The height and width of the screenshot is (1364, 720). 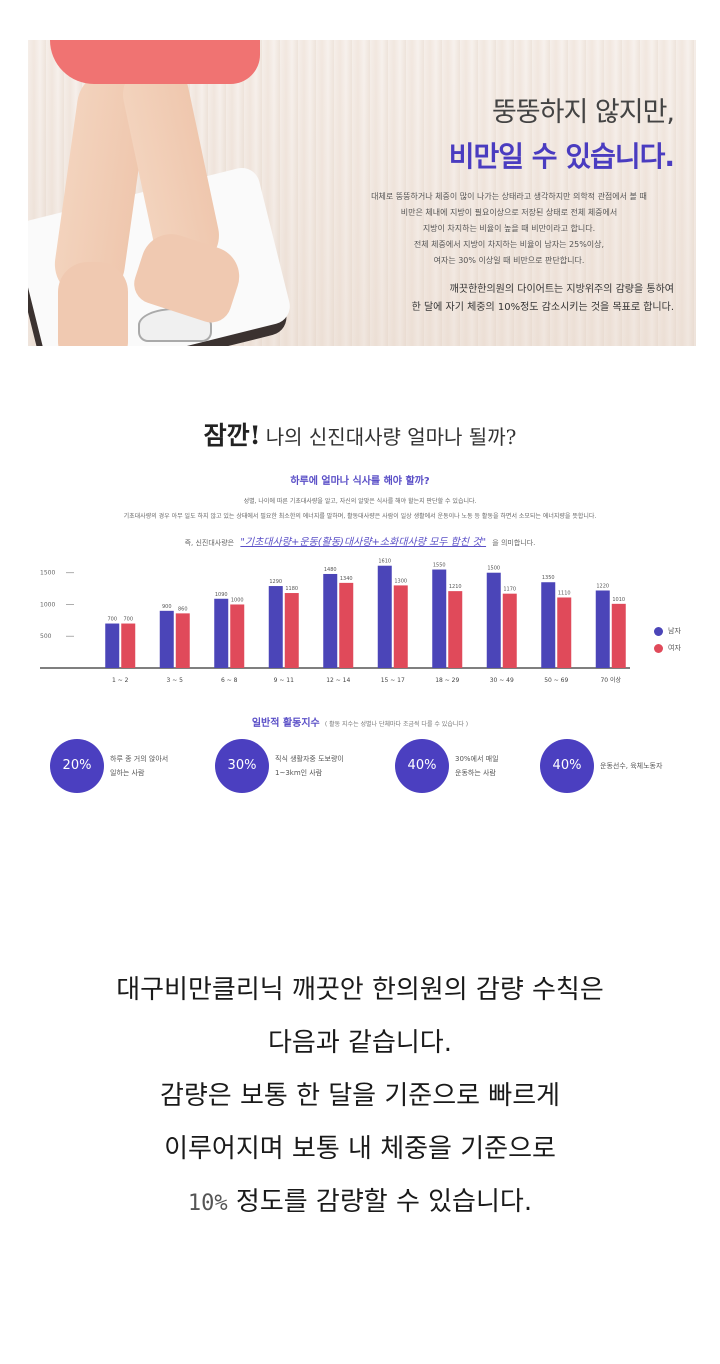 What do you see at coordinates (360, 1149) in the screenshot?
I see `body-line: 이루어지며 보통 내 체중을 기준으로` at bounding box center [360, 1149].